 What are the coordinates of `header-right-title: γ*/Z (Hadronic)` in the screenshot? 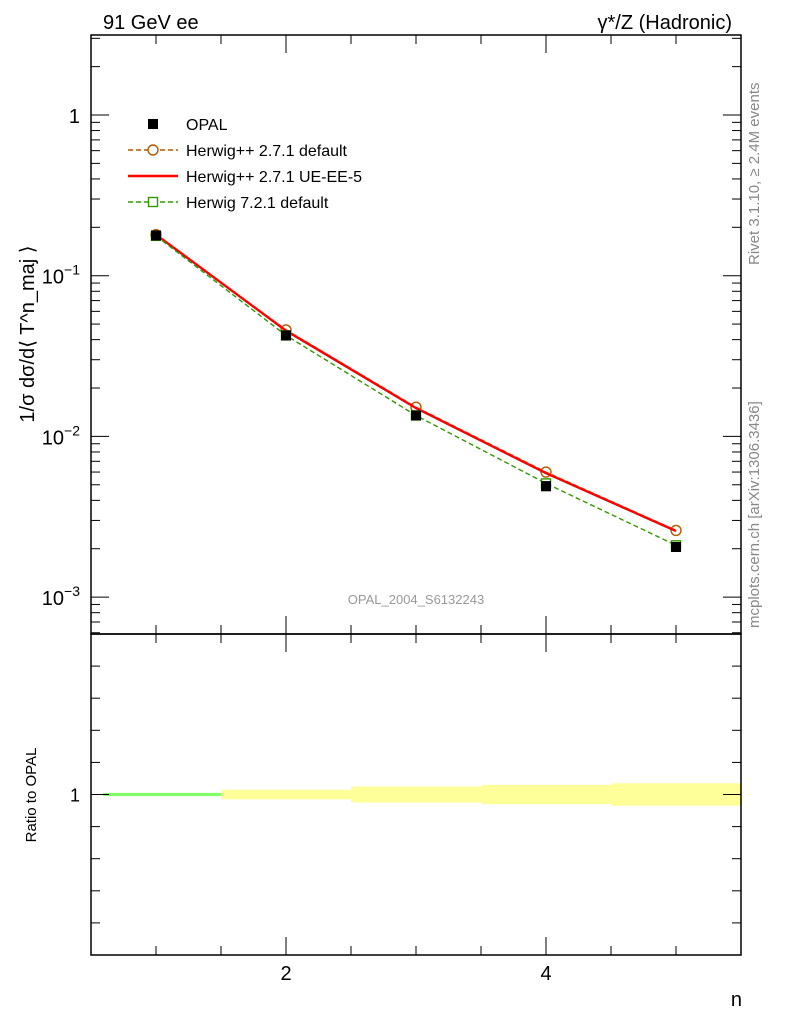 It's located at (665, 23).